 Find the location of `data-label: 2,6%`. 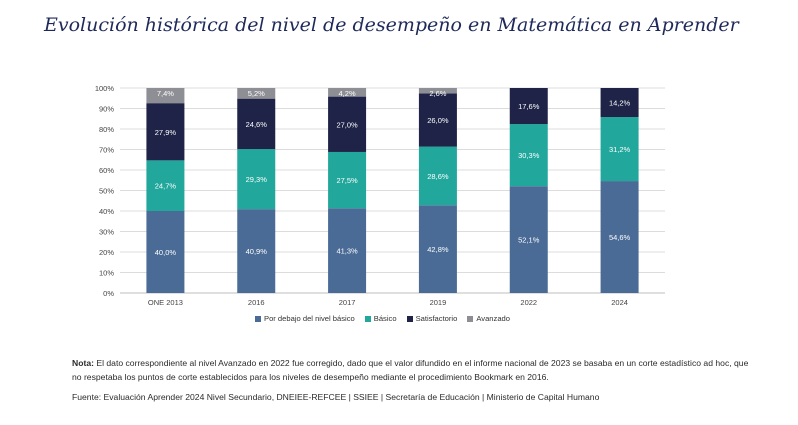

data-label: 2,6% is located at coordinates (437, 93).